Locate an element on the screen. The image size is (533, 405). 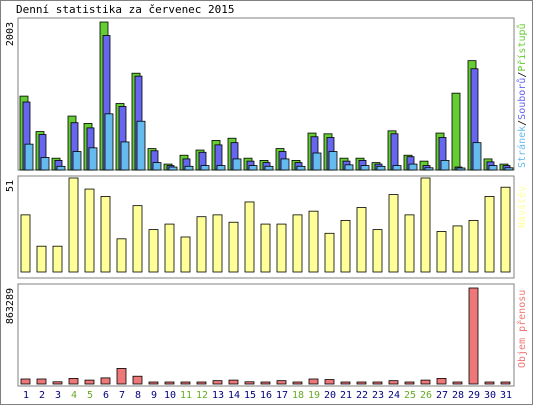
x-tick-day-13: 13 is located at coordinates (218, 395).